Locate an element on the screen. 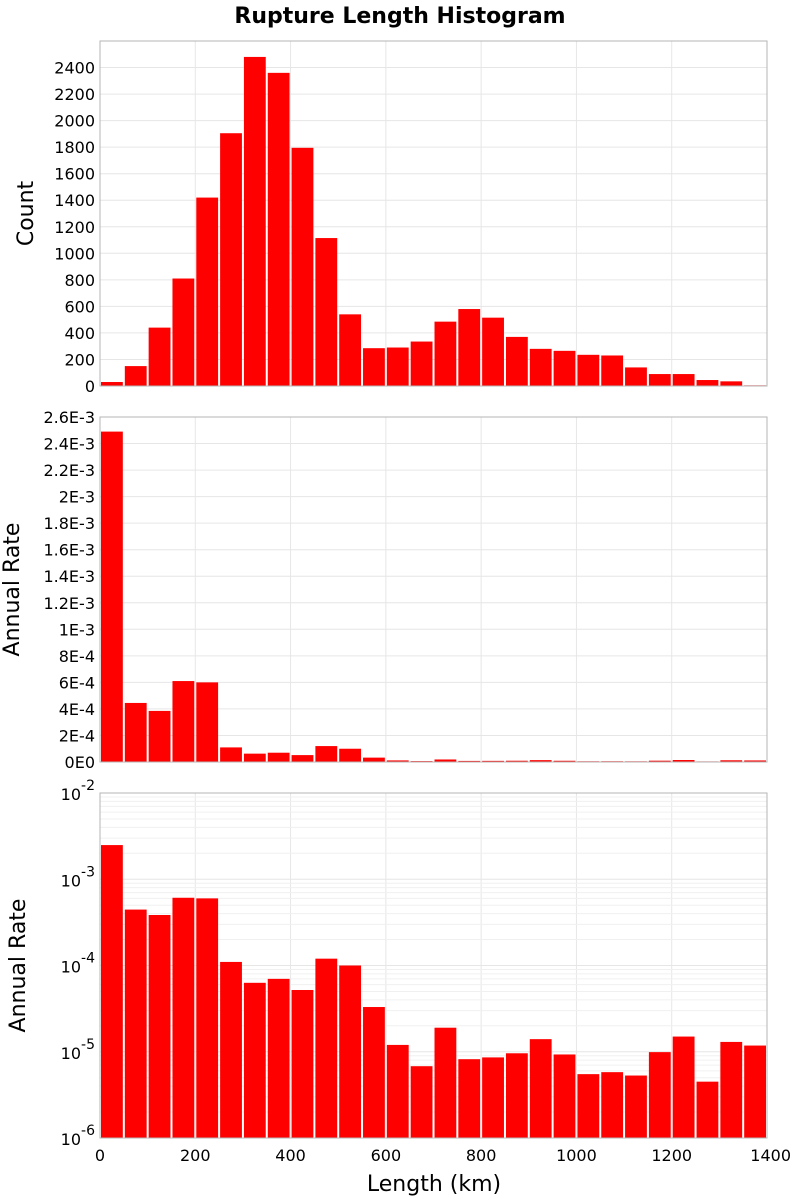 Image resolution: width=800 pixels, height=1200 pixels. y-tick-label: 4E-4 is located at coordinates (77, 709).